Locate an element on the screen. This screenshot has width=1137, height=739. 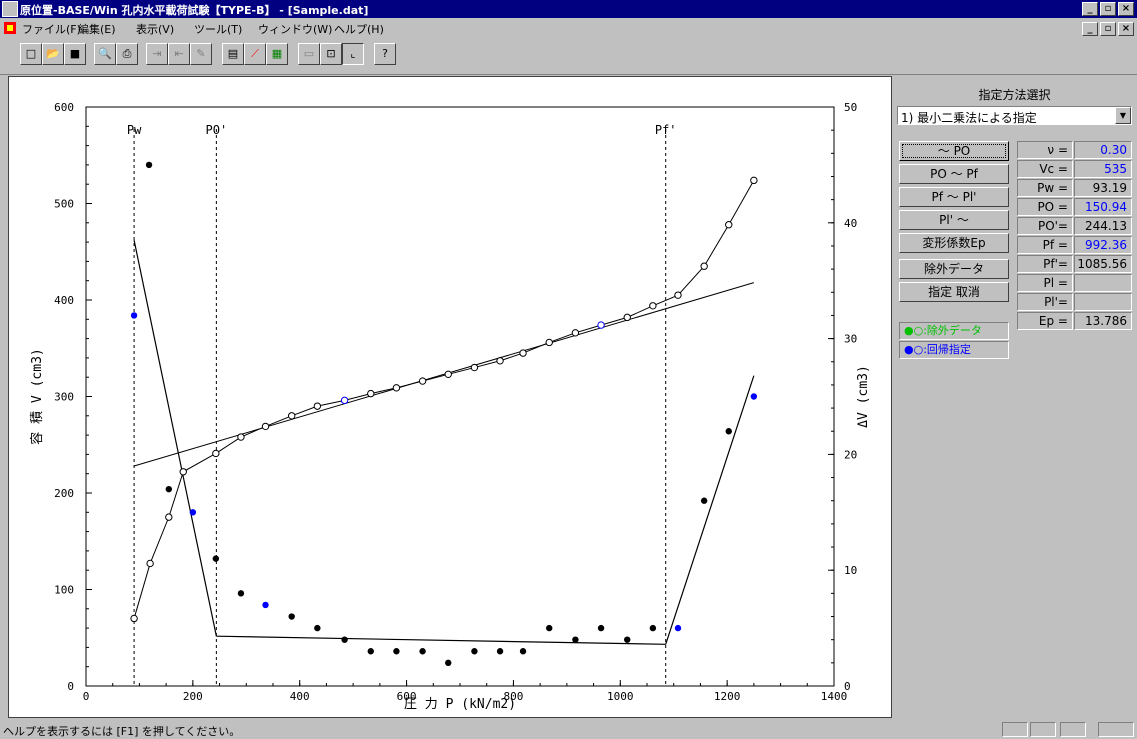
menu-window: ウィンドウ(W) is located at coordinates (295, 29).